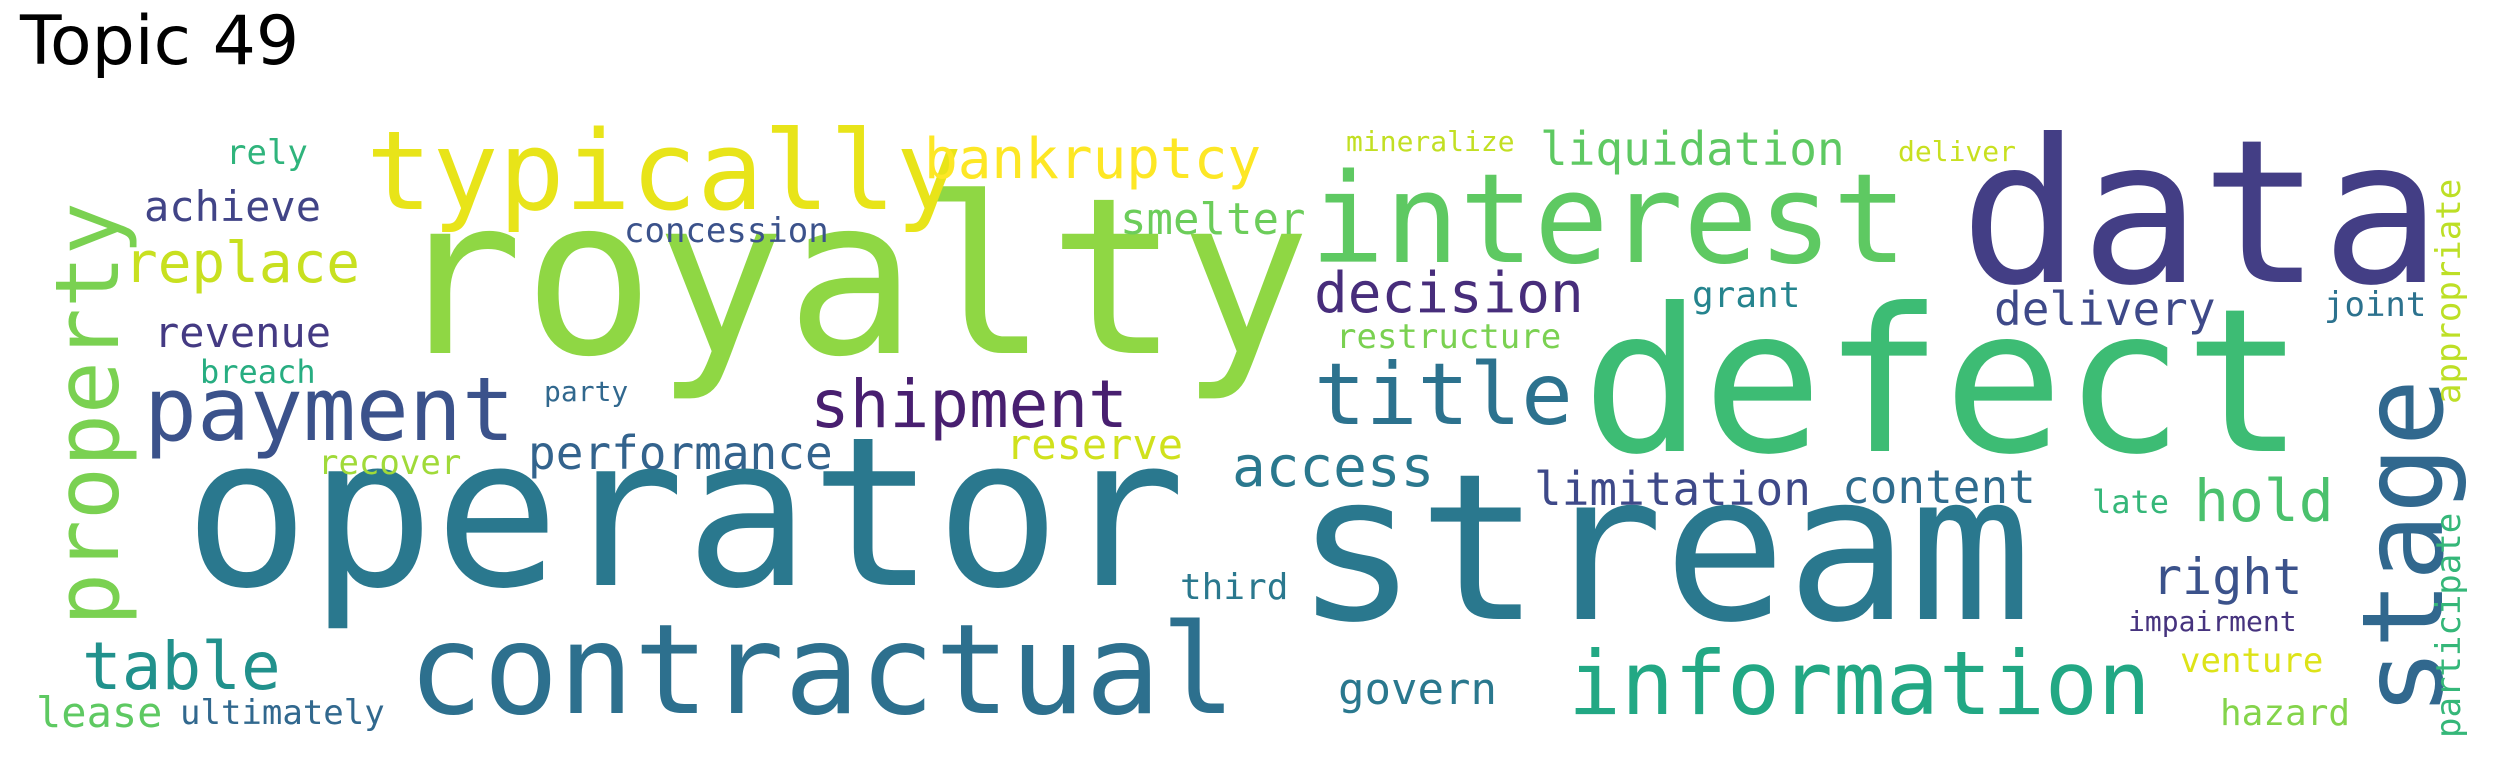 The width and height of the screenshot is (2504, 764). Describe the element at coordinates (680, 453) in the screenshot. I see `word-performance: performance` at that location.